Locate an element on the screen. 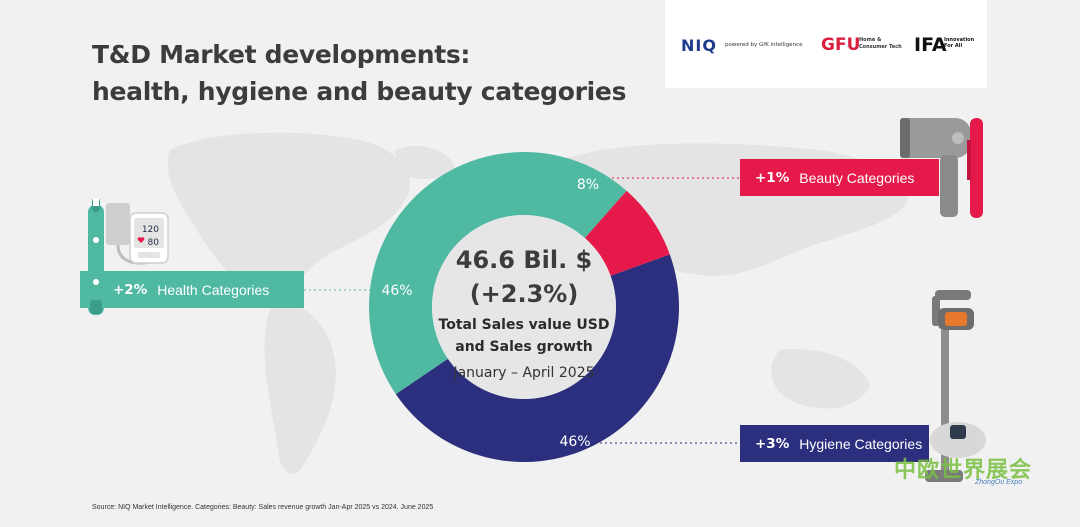 This screenshot has height=527, width=1080. callout-hygiene: +3% Hygiene Categories is located at coordinates (834, 443).